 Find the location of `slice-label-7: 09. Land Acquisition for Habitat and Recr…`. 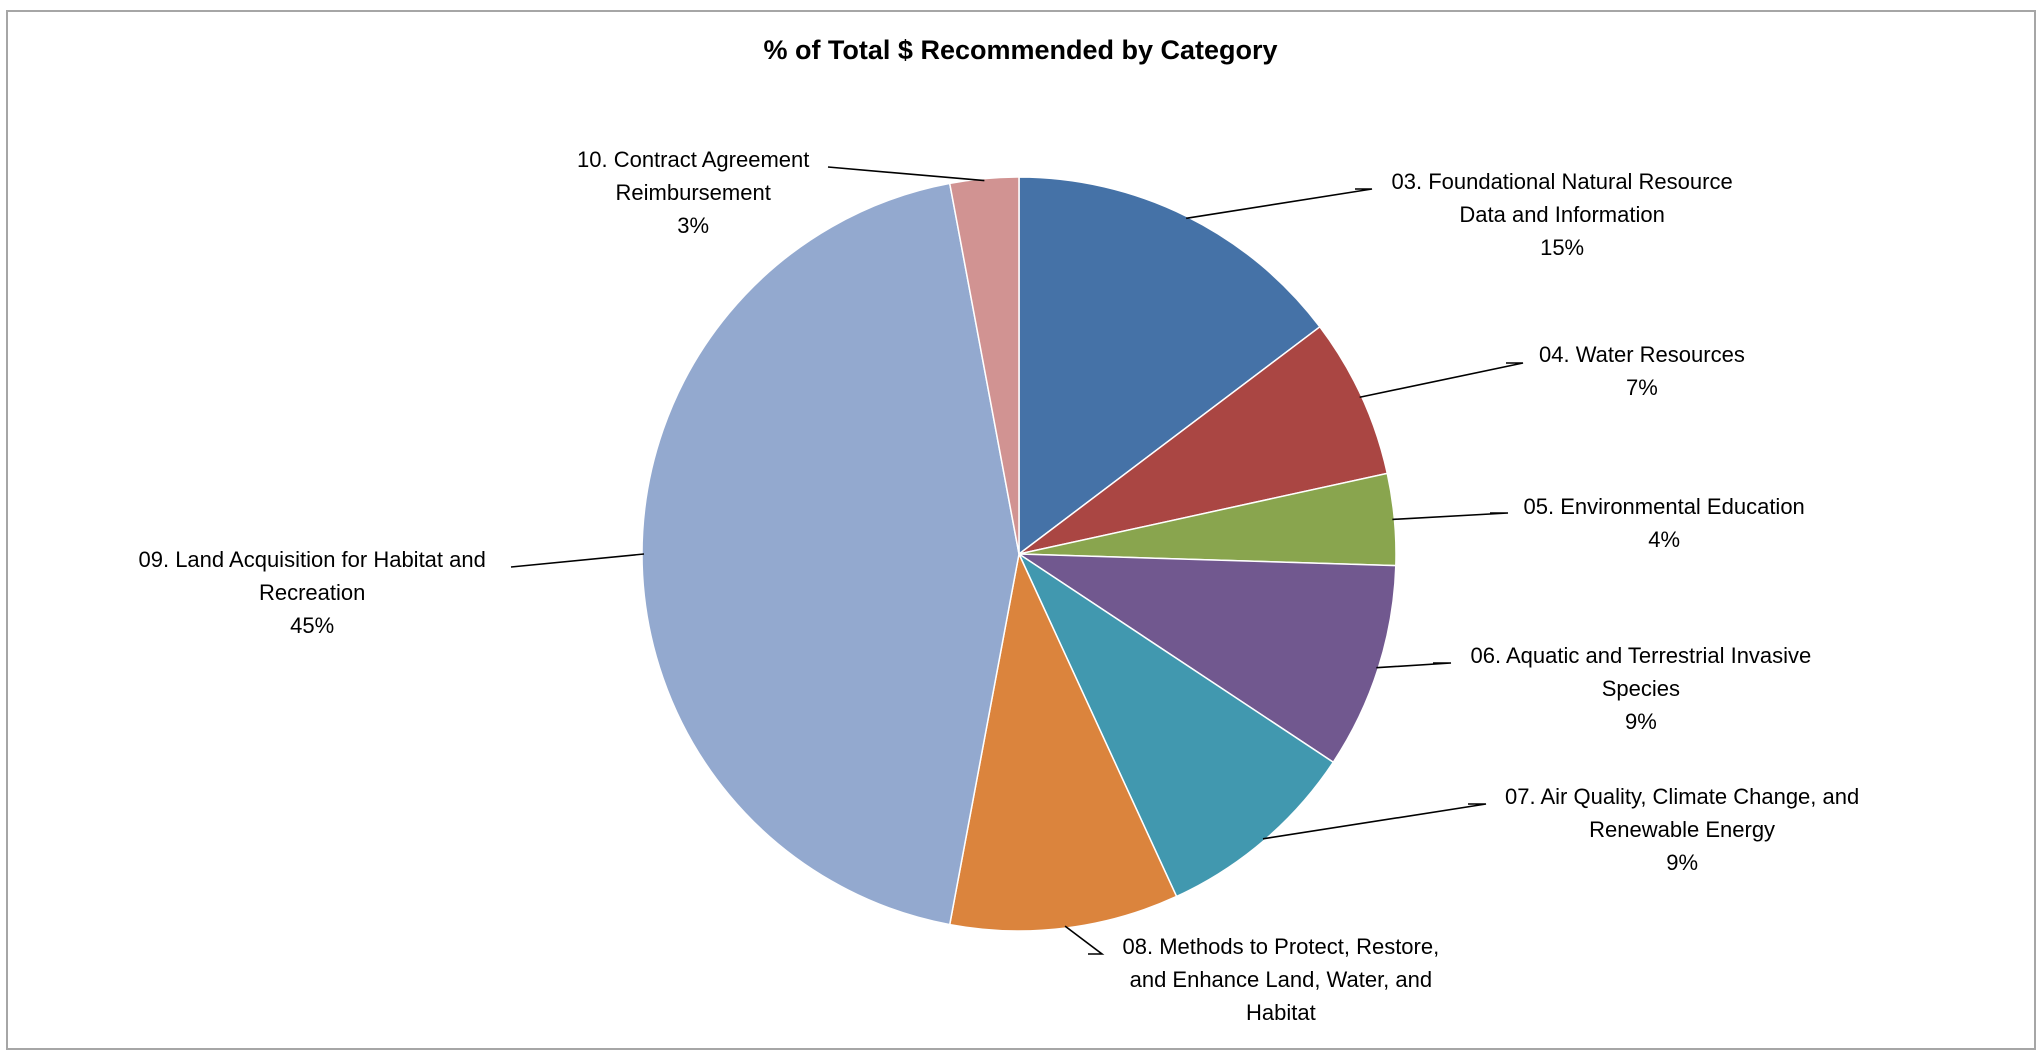

slice-label-7: 09. Land Acquisition for Habitat and Recr… is located at coordinates (312, 592).